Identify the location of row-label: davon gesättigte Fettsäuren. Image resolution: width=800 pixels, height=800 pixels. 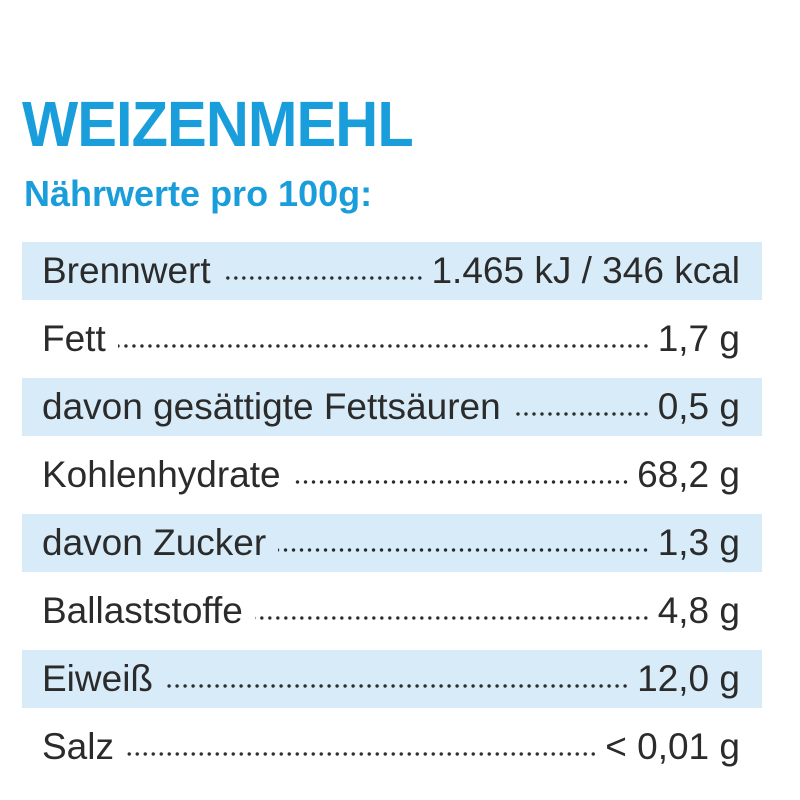
(271, 406).